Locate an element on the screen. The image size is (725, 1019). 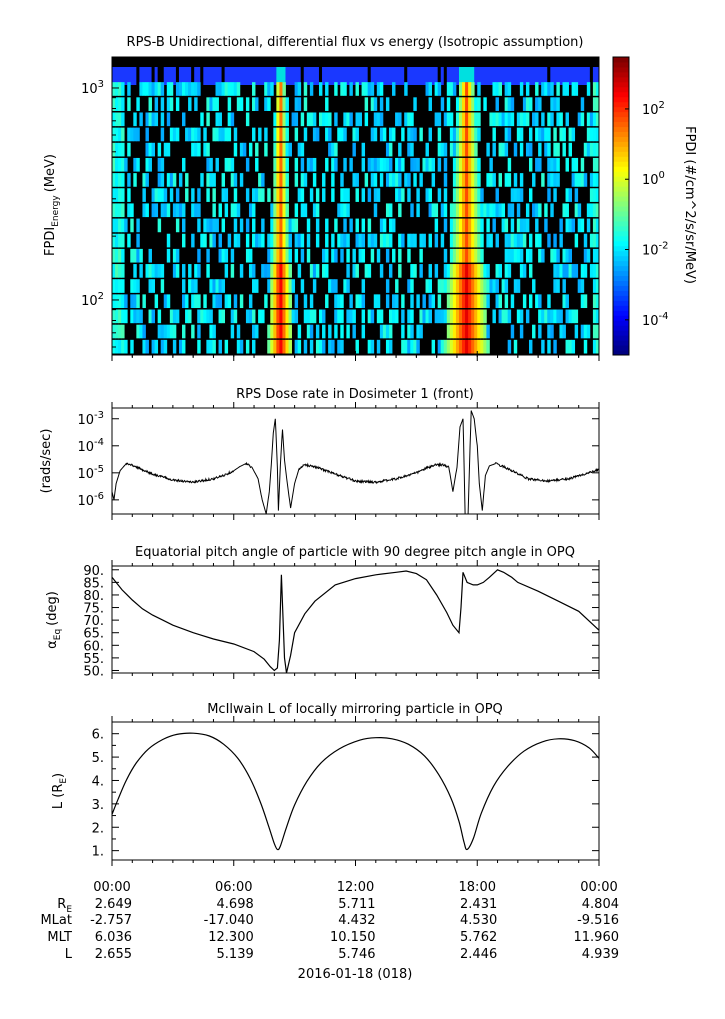
colorbar-tick-label: 100 is located at coordinates (653, 179).